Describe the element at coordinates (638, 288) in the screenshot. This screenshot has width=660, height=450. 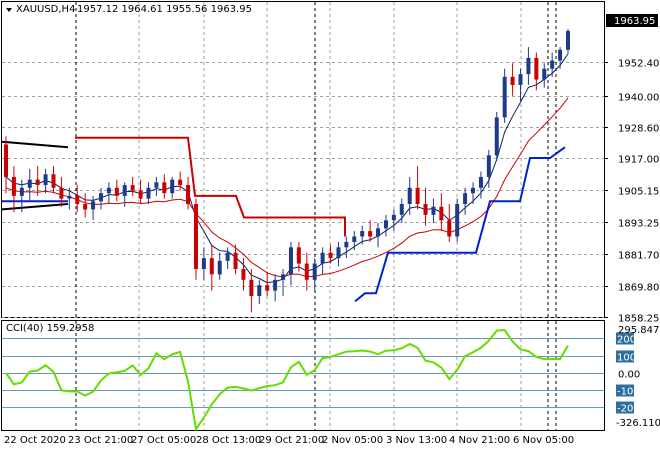
I see `price-tick-label: 1869.80` at that location.